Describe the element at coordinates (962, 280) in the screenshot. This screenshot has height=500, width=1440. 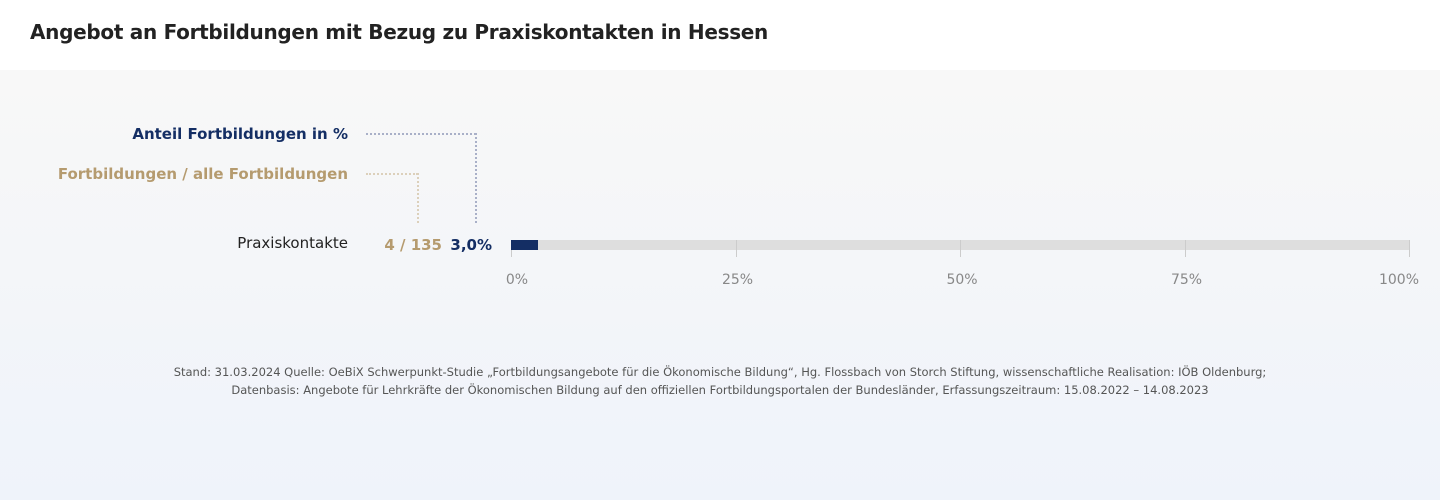
I see `tick-label: 50%` at that location.